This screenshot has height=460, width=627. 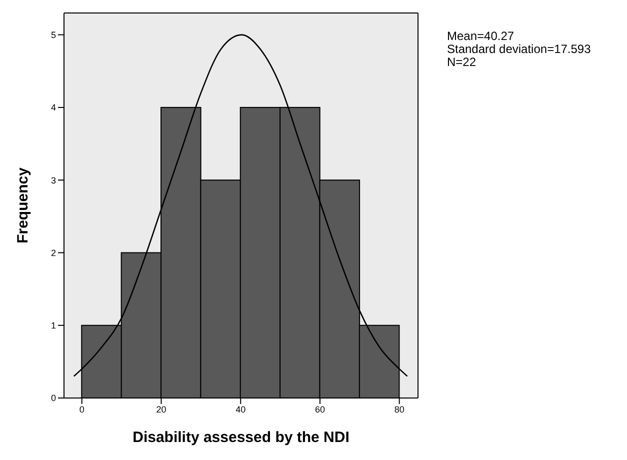 What do you see at coordinates (519, 49) in the screenshot?
I see `text: Standard deviation=17.593` at bounding box center [519, 49].